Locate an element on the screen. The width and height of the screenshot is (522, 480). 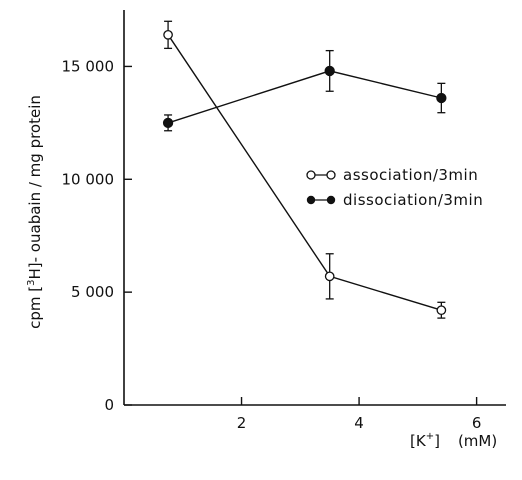
legend-item-dissociation: dissociation/3min is located at coordinates (394, 200).